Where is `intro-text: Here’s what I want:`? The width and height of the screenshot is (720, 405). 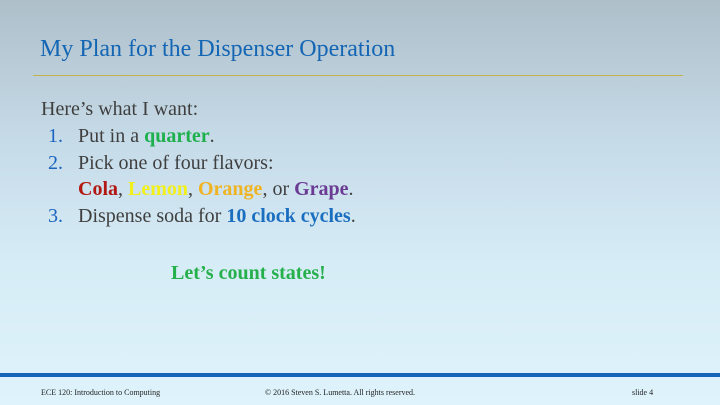
intro-text: Here’s what I want: is located at coordinates (120, 109).